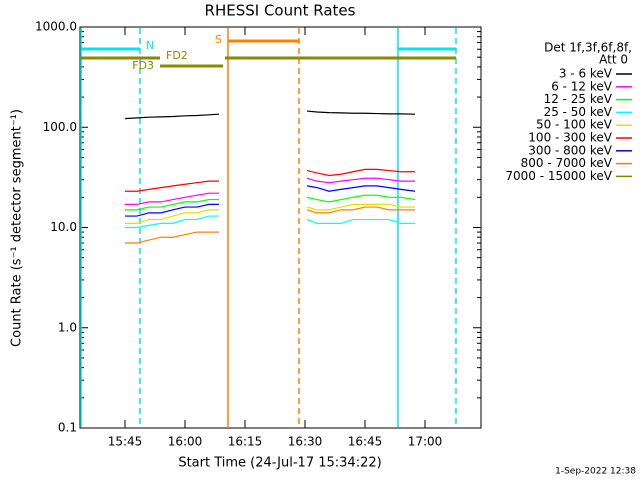 The width and height of the screenshot is (640, 480). What do you see at coordinates (570, 150) in the screenshot?
I see `legend-label: 300 - 800 keV` at bounding box center [570, 150].